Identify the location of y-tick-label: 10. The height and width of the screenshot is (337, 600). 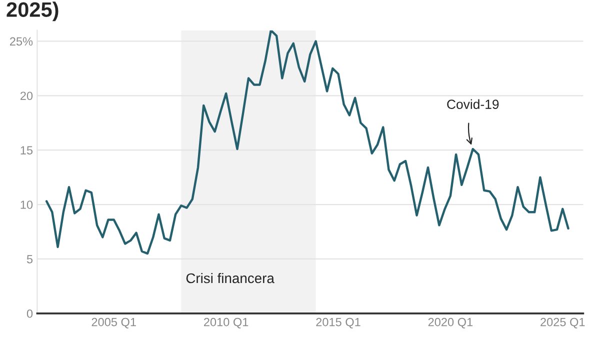
(26, 204).